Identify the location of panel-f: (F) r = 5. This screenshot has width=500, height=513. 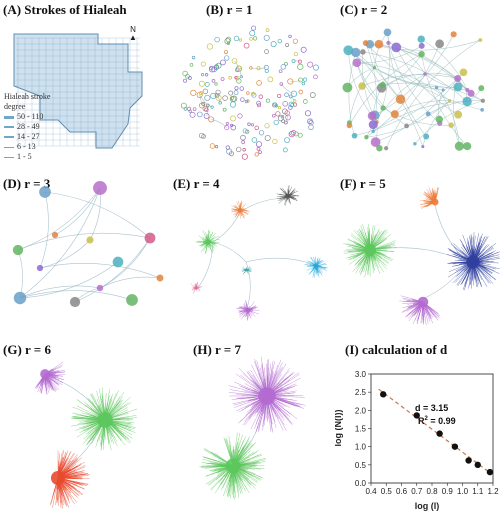
(417, 252).